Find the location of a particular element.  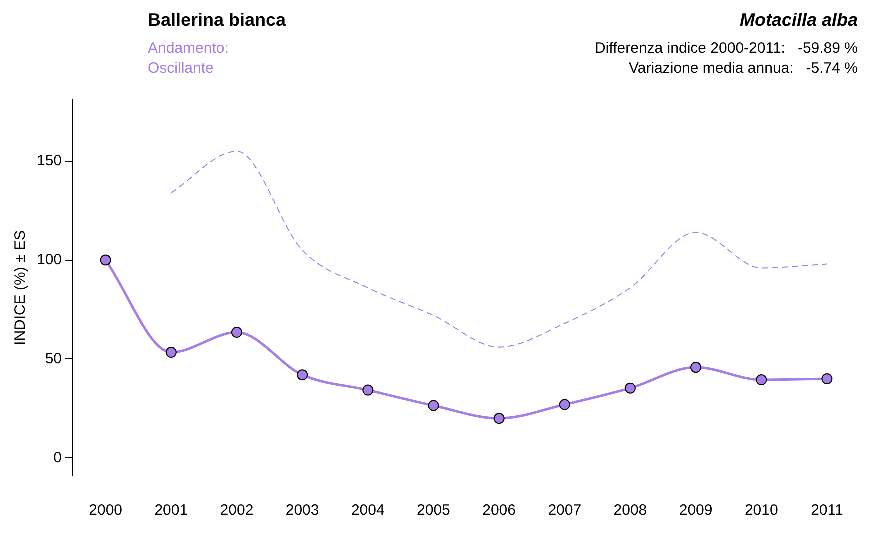

x-tick-label: 2003 is located at coordinates (303, 511).